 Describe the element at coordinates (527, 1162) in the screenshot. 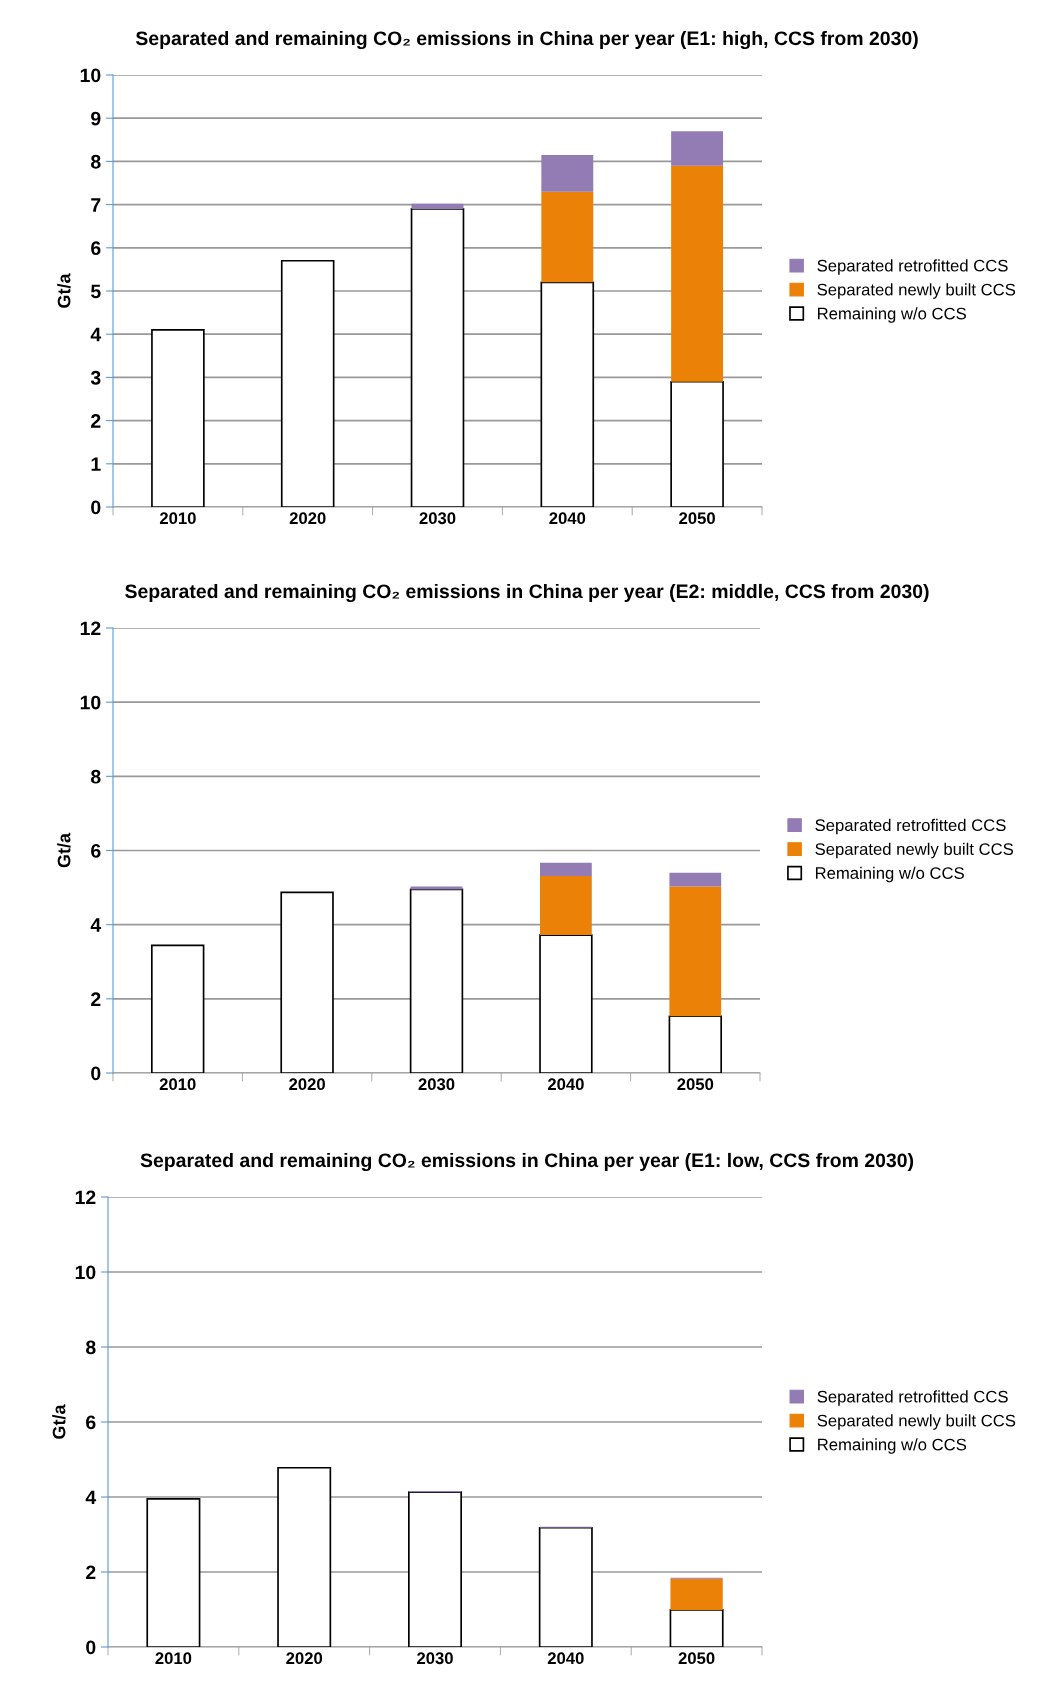

I see `chart-title: Separated and remaining CO₂ emissions in China per year (E1: low, CCS from 2030)` at that location.